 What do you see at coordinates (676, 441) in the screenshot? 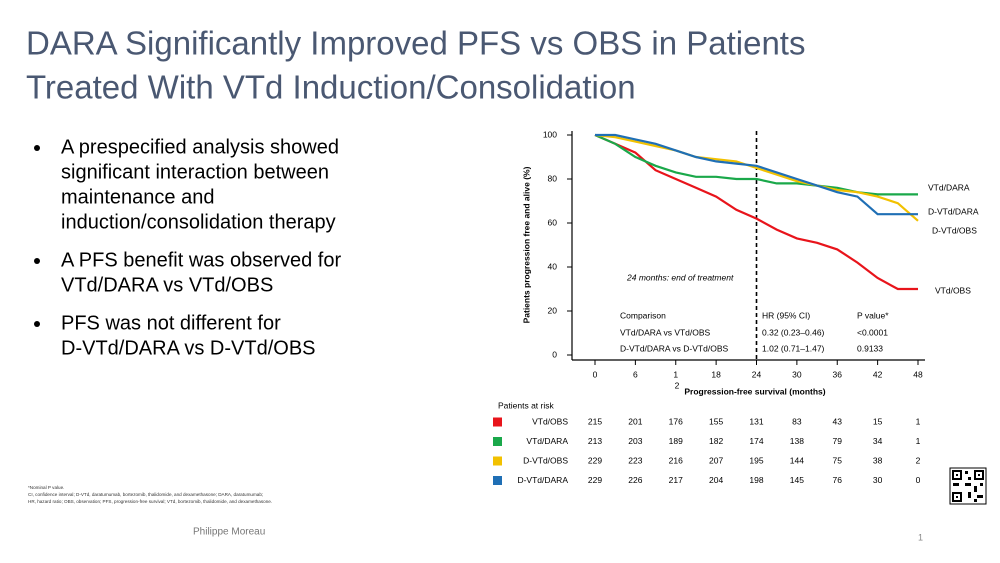
I see `risk-value: 189` at bounding box center [676, 441].